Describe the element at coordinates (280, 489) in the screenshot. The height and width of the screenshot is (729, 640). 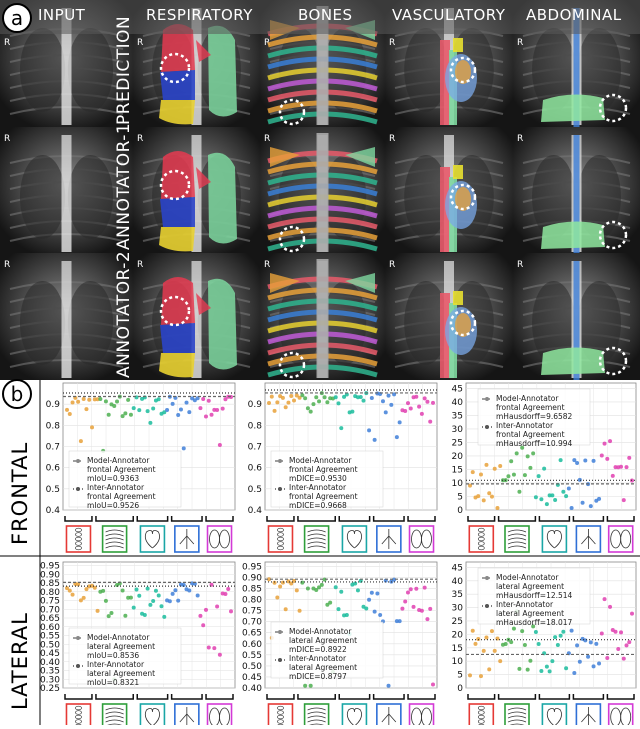
I see `legend-inter-marker` at that location.